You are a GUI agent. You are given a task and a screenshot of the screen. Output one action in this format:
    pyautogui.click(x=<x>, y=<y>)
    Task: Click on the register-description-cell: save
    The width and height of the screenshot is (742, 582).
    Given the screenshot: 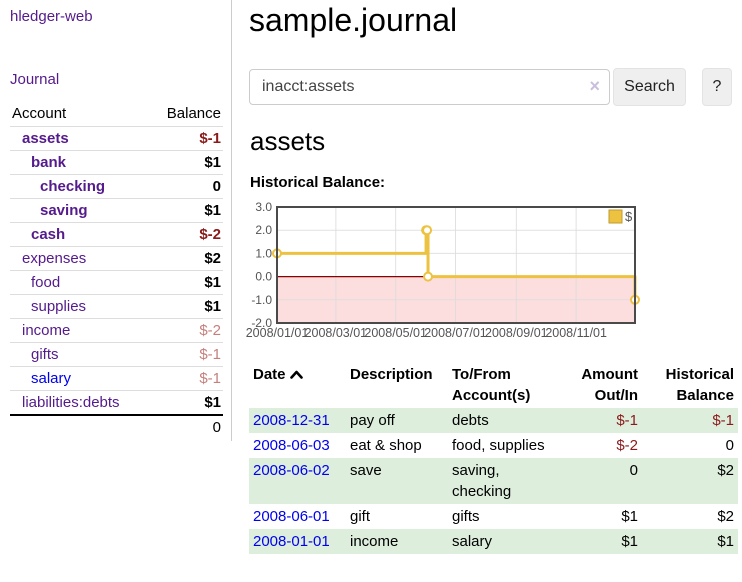 What is the action you would take?
    pyautogui.click(x=366, y=470)
    